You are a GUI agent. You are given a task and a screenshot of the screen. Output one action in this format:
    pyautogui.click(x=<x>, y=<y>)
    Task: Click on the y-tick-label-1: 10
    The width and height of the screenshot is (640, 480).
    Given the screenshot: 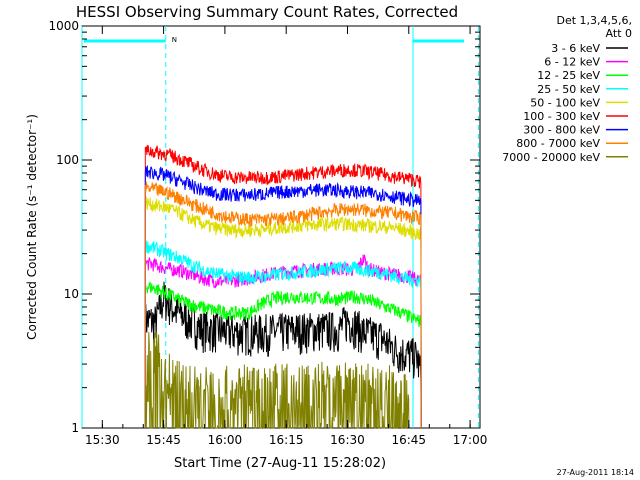 What is the action you would take?
    pyautogui.click(x=71, y=294)
    